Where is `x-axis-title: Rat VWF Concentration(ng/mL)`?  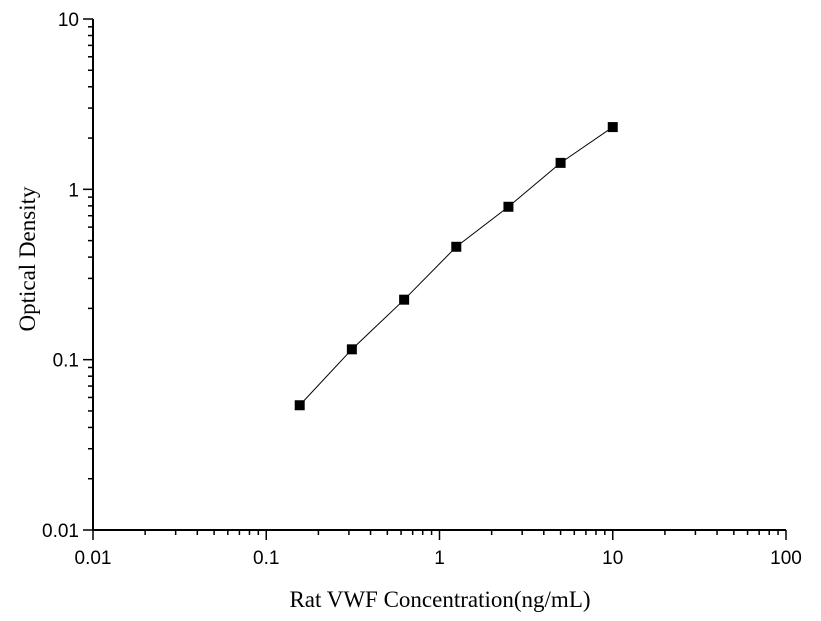 x-axis-title: Rat VWF Concentration(ng/mL) is located at coordinates (439, 599).